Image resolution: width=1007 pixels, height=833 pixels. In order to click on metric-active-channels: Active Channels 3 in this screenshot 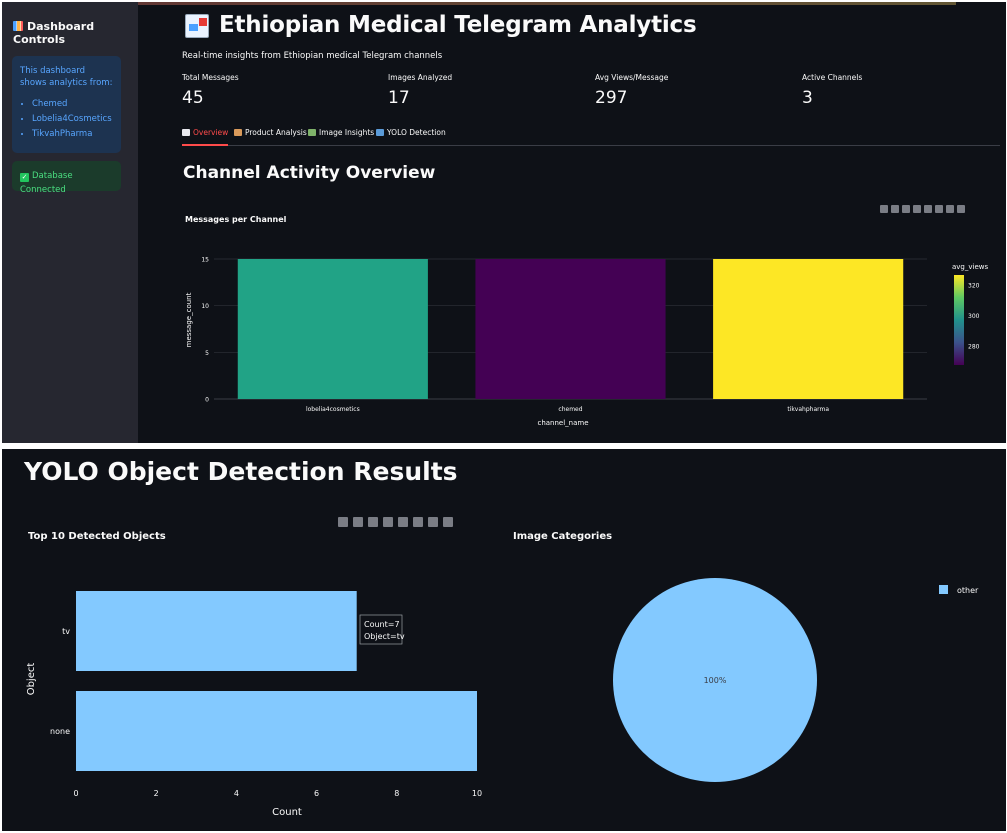, I will do `click(902, 91)`.